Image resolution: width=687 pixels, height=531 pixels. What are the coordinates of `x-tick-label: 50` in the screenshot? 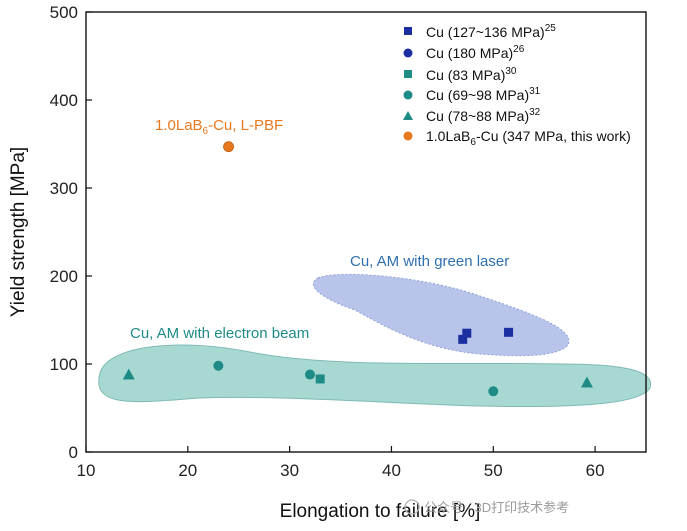 It's located at (493, 470).